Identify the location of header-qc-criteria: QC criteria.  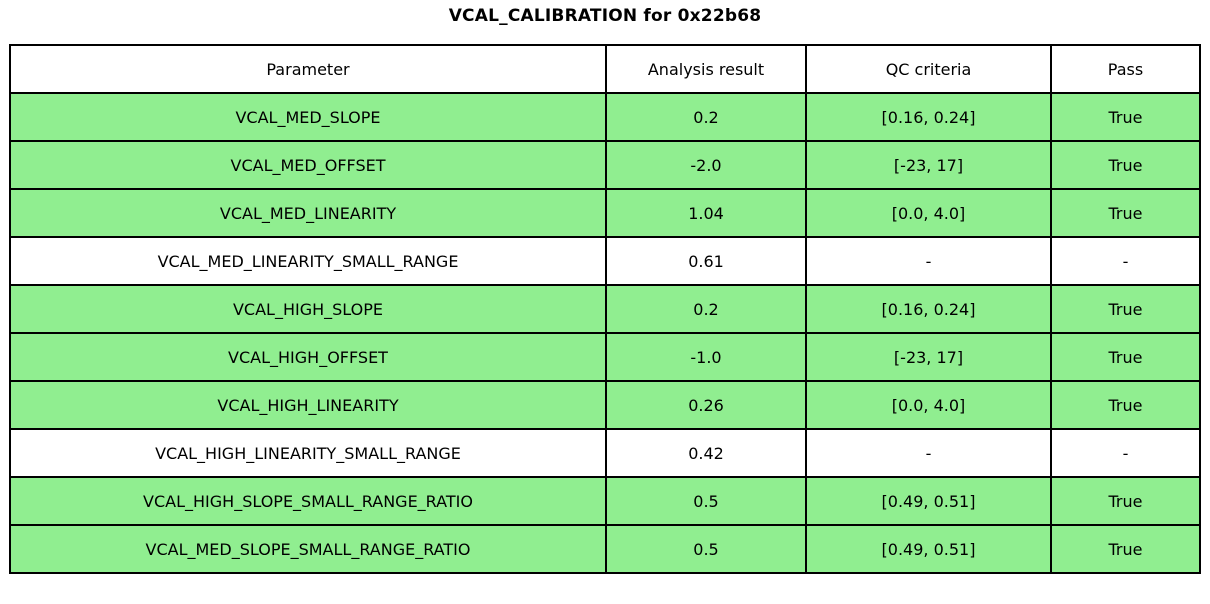
(928, 69).